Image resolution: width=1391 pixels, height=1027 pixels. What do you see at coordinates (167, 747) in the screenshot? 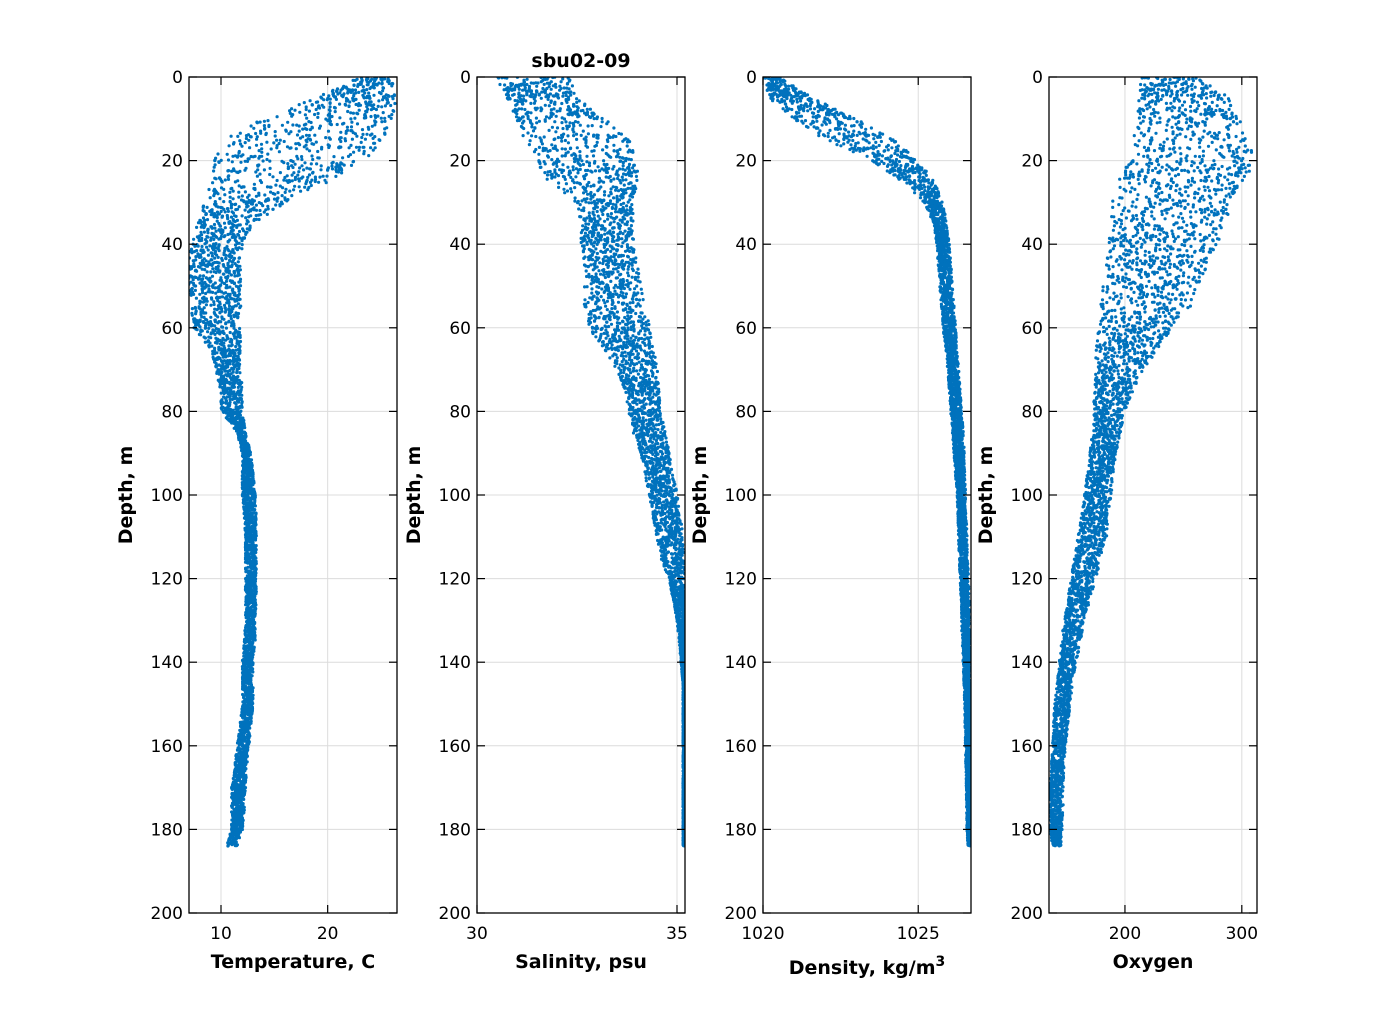
I see `y-tick-label: 160` at bounding box center [167, 747].